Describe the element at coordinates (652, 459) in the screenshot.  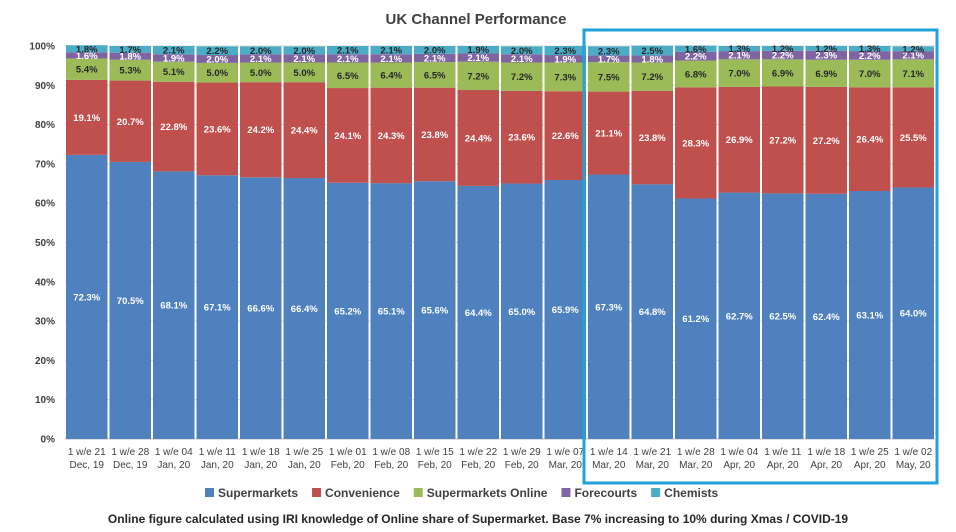
I see `x-tick-label: 1 w/e 21 Mar, 20` at that location.